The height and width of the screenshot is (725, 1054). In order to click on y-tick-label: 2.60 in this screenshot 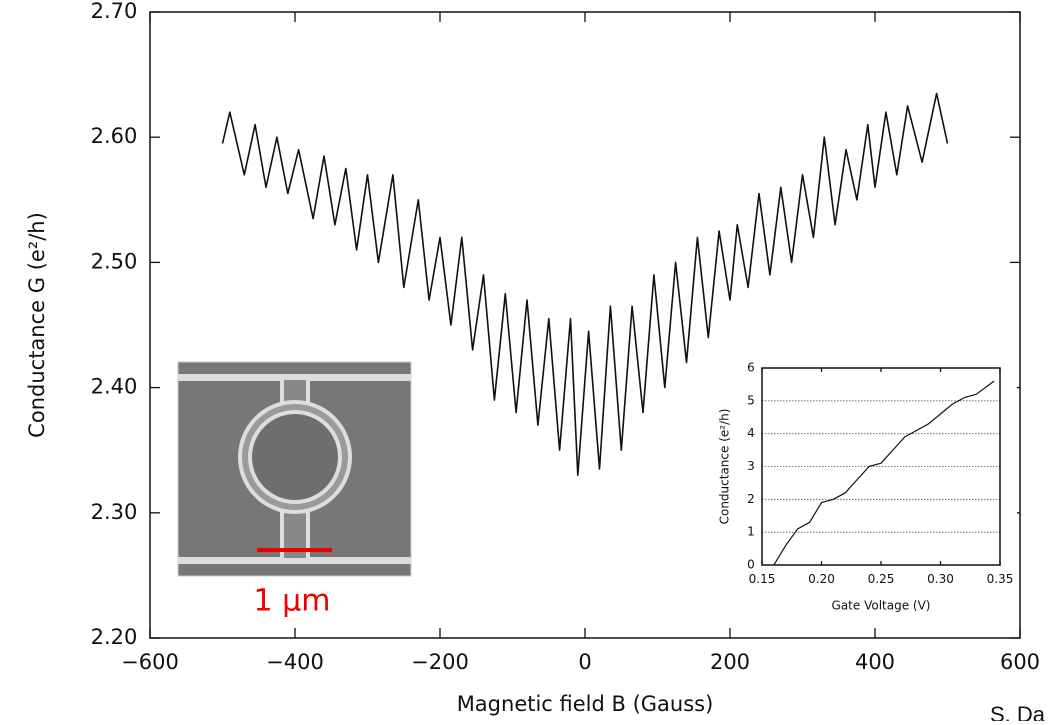, I will do `click(114, 136)`.